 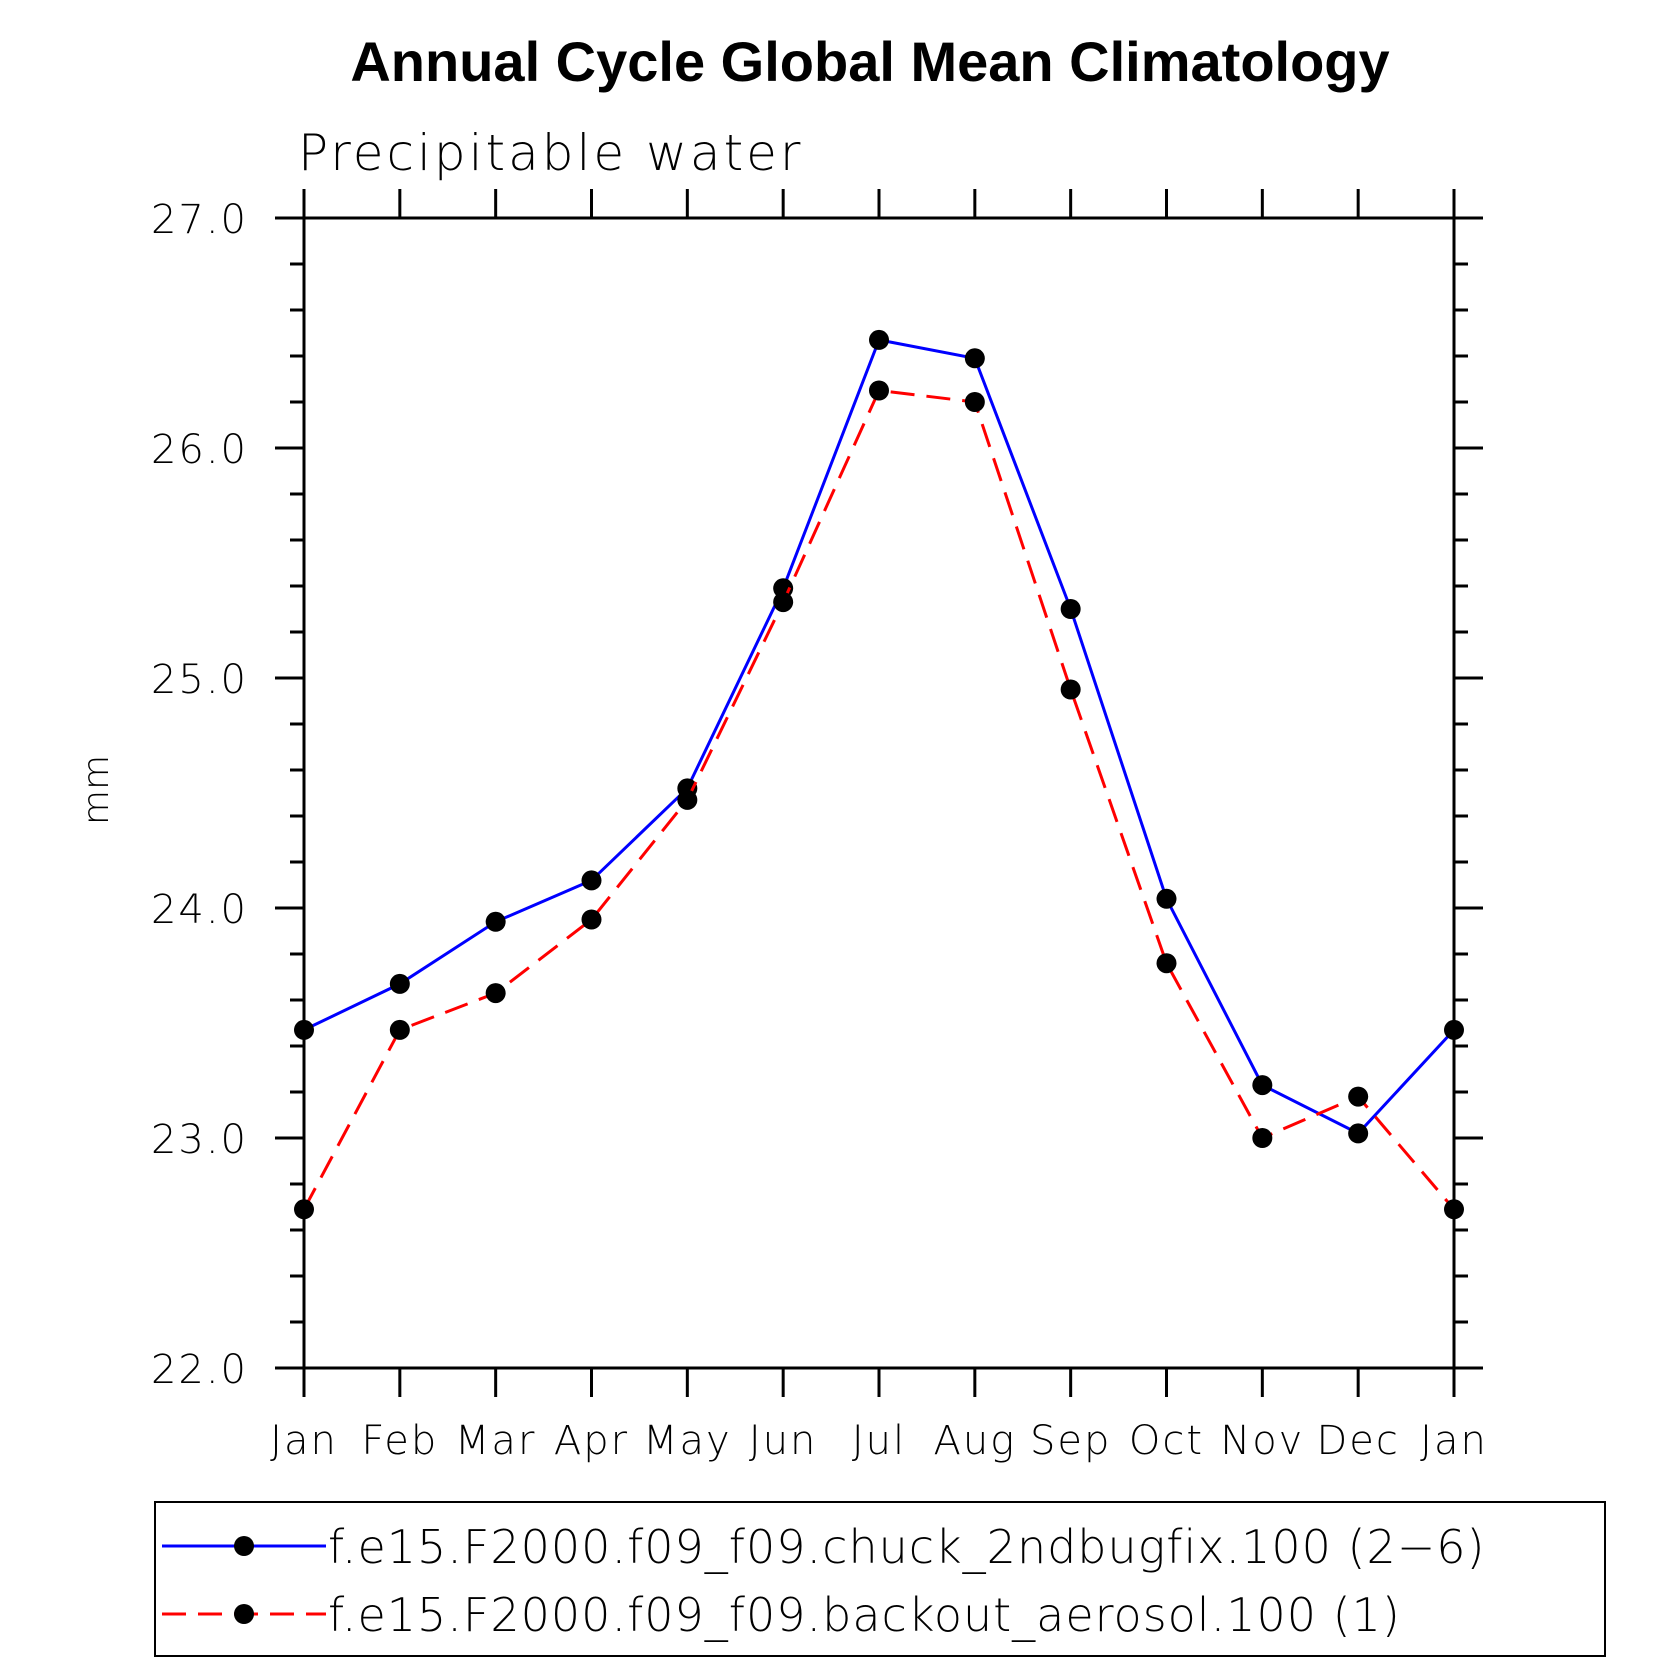 What do you see at coordinates (1070, 1441) in the screenshot?
I see `x-tick-label: Sep` at bounding box center [1070, 1441].